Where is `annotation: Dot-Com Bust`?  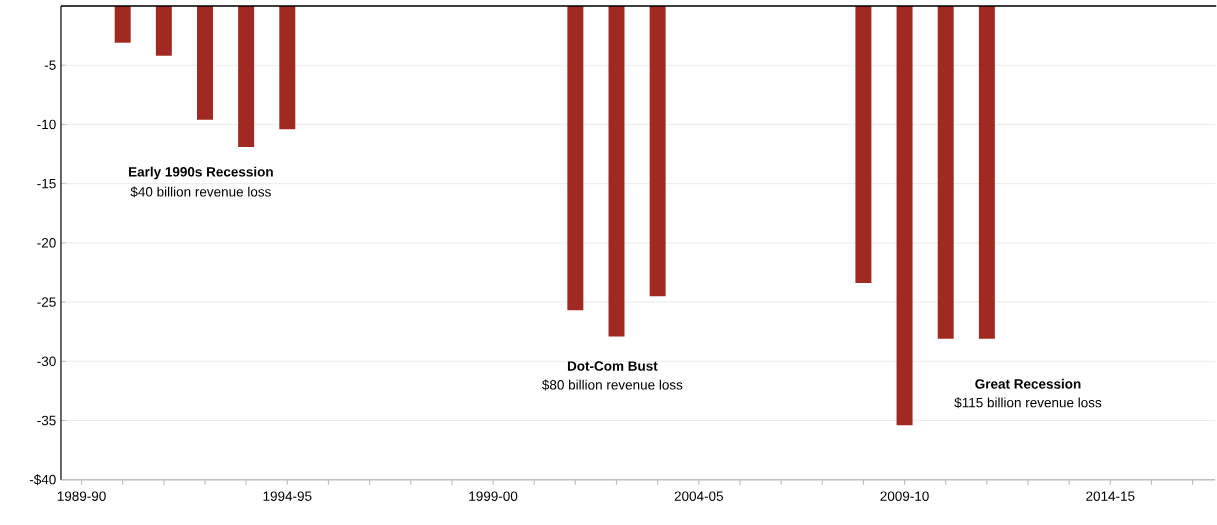
annotation: Dot-Com Bust is located at coordinates (612, 366).